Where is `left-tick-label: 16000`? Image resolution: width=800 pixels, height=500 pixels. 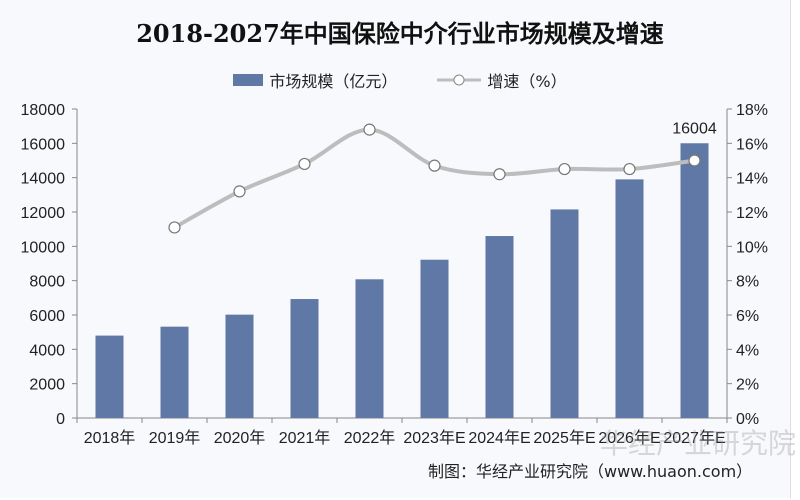
left-tick-label: 16000 is located at coordinates (43, 144).